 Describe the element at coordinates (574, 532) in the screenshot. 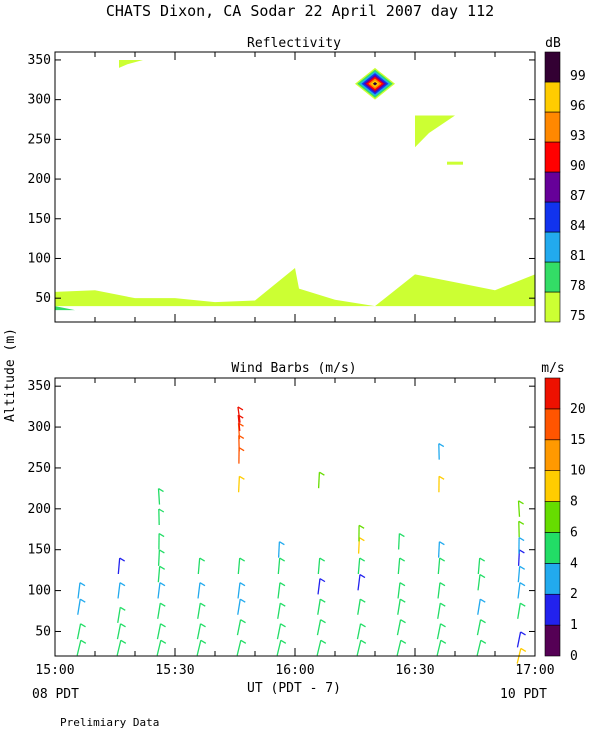

I see `colorbar-label: 6` at that location.